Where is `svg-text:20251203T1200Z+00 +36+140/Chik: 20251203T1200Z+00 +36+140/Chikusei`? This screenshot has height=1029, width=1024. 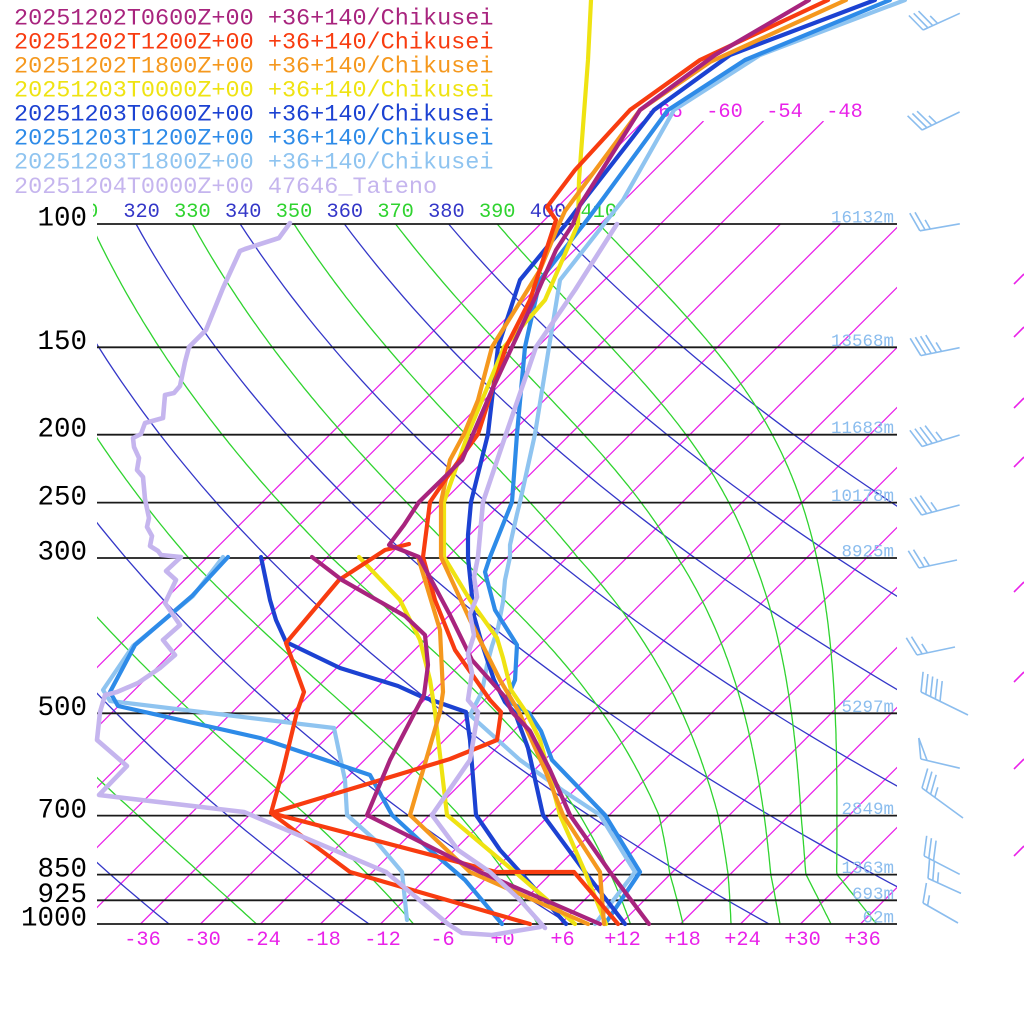
svg-text:20251203T1200Z+00 +36+140/Chik: 20251203T1200Z+00 +36+140/Chikusei is located at coordinates (253, 139).